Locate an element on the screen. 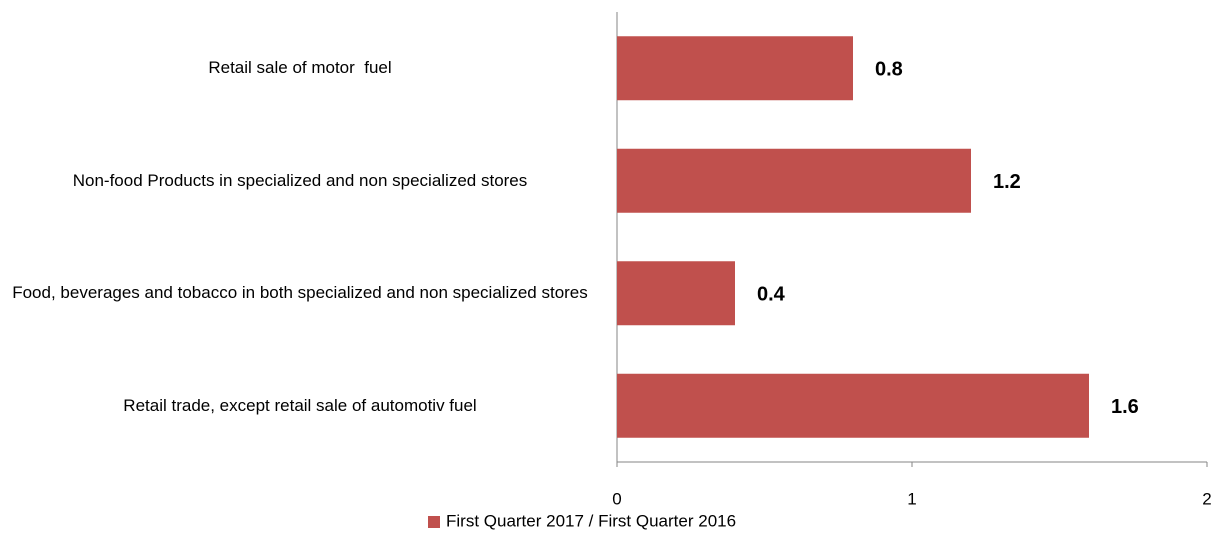  data-label: 1.2 is located at coordinates (1007, 182).